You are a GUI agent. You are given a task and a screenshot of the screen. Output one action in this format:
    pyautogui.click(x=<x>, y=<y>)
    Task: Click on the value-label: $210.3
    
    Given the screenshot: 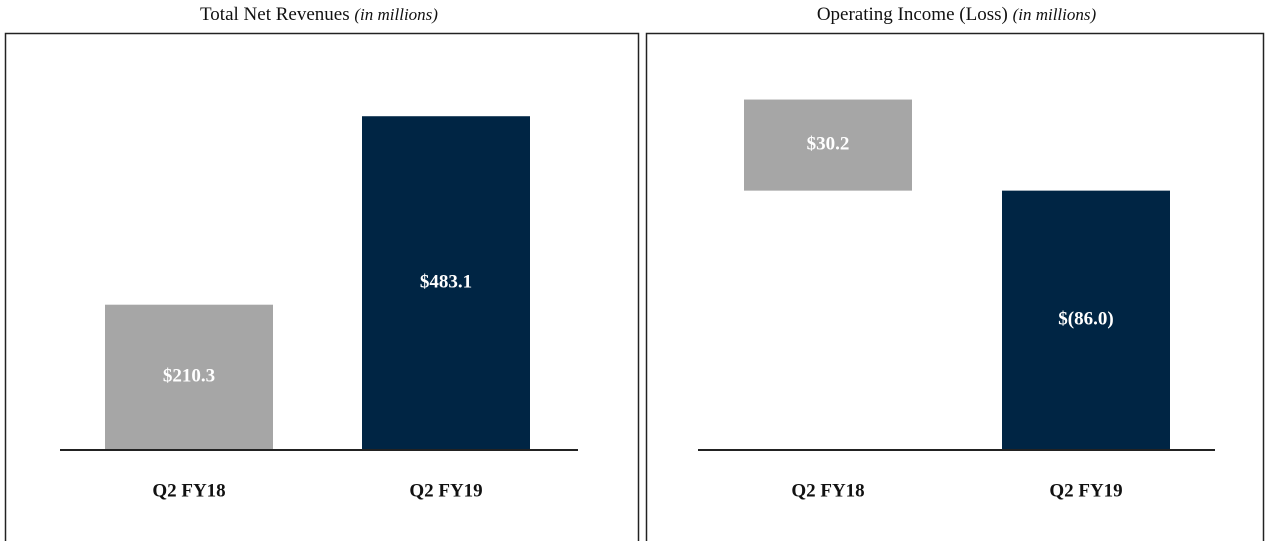 What is the action you would take?
    pyautogui.click(x=189, y=376)
    